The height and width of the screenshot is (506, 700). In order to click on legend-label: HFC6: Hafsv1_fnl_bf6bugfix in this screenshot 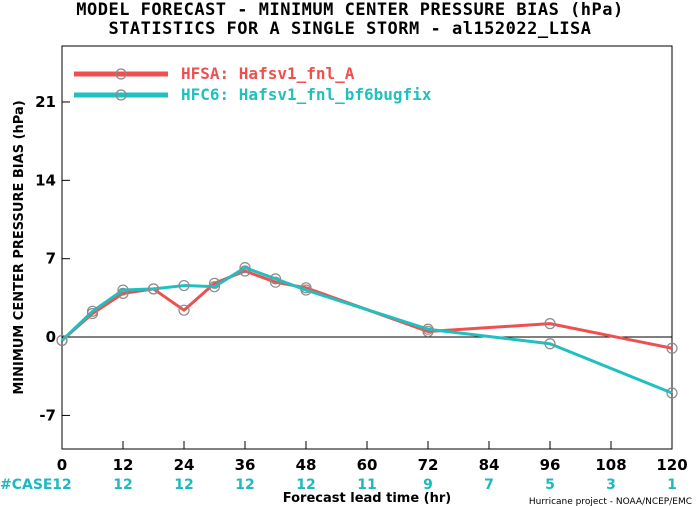, I will do `click(306, 94)`.